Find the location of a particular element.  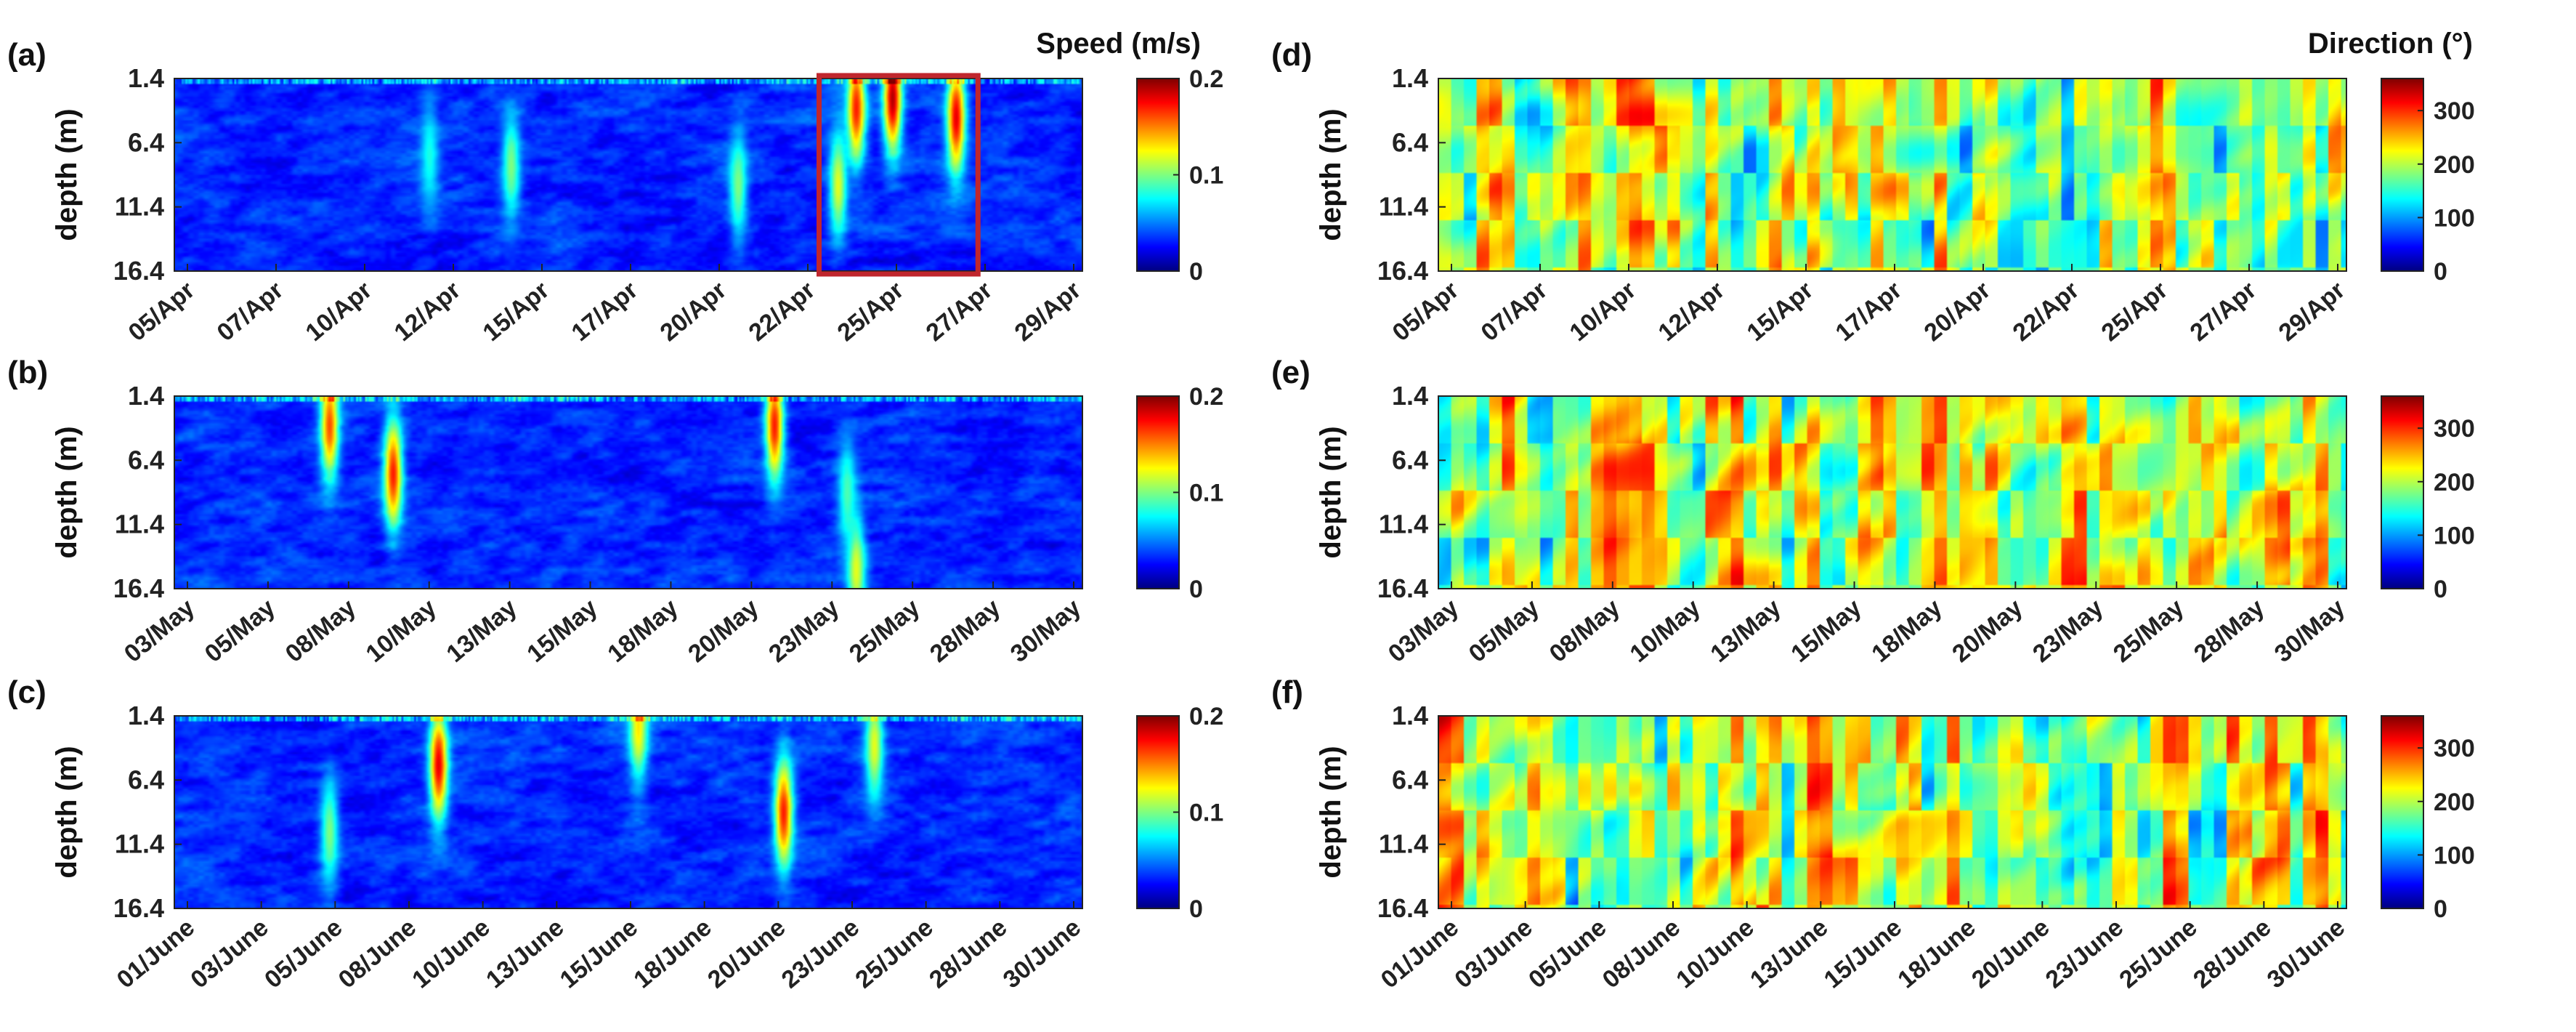

panel-letter-c: (c) is located at coordinates (26, 692).